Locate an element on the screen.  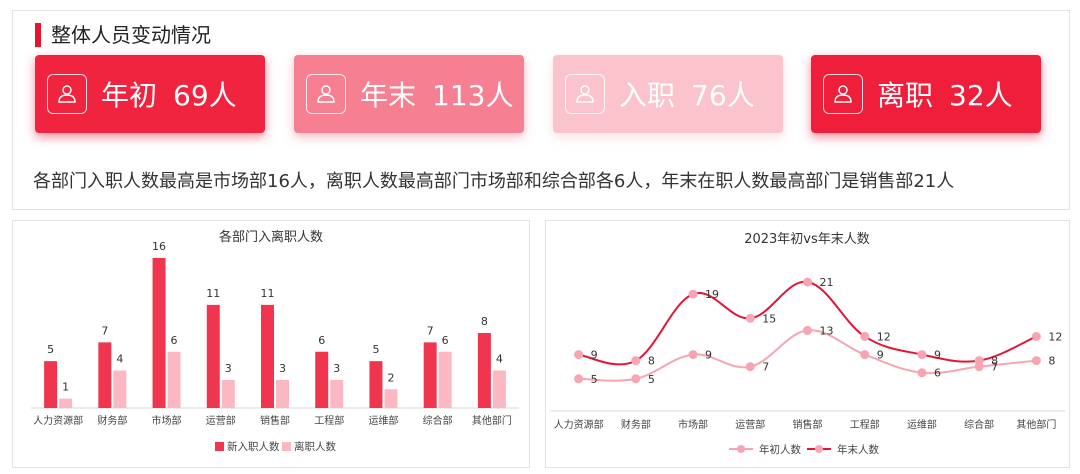
card-start-of-year: 年初 69人 is located at coordinates (150, 94).